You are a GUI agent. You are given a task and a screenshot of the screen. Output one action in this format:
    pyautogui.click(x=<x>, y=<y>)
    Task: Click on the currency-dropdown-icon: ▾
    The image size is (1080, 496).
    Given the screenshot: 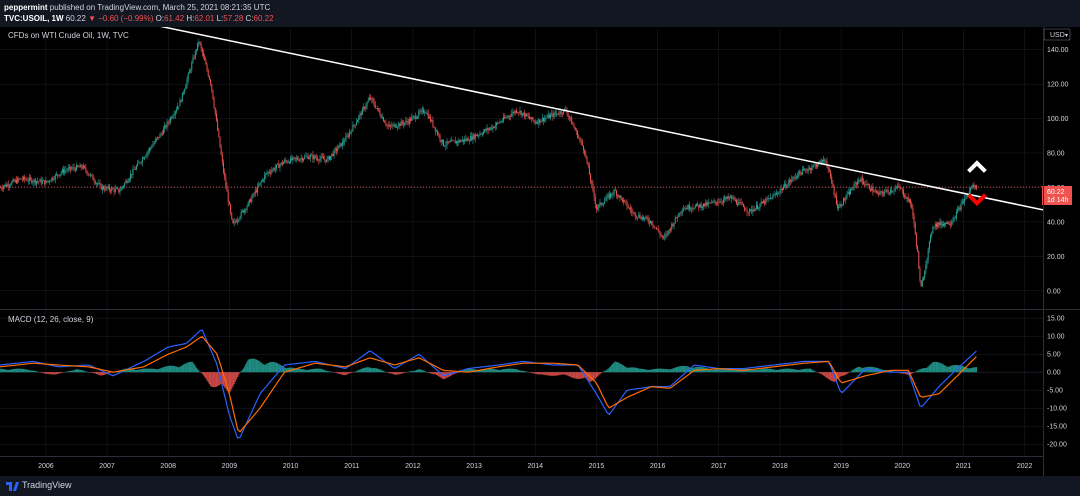 What is the action you would take?
    pyautogui.click(x=1066, y=36)
    